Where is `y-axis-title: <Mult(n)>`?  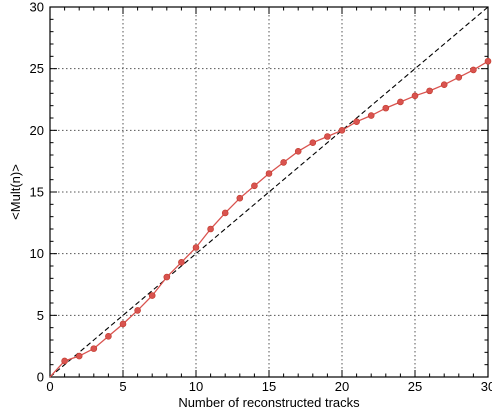 y-axis-title: <Mult(n)> is located at coordinates (15, 192).